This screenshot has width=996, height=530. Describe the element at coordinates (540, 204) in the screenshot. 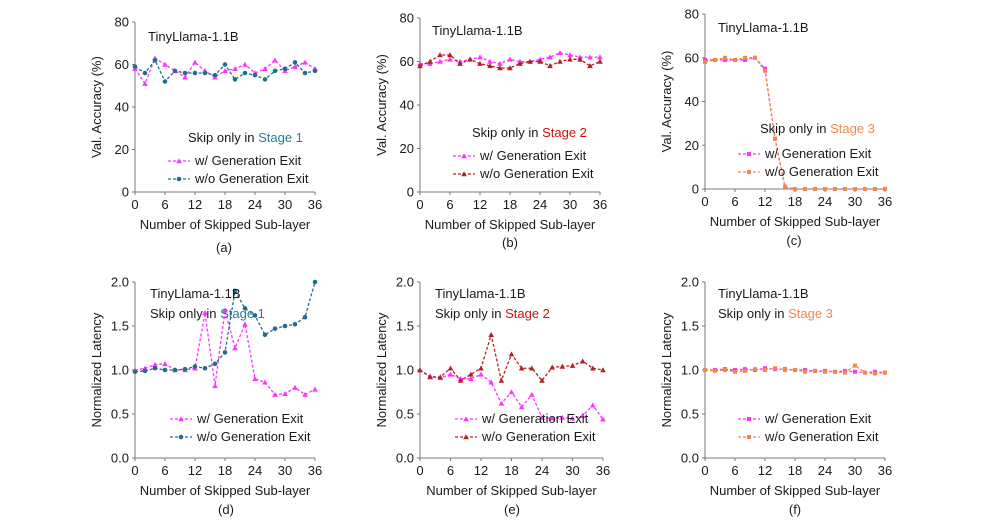

I see `x-tick-label: 24` at that location.